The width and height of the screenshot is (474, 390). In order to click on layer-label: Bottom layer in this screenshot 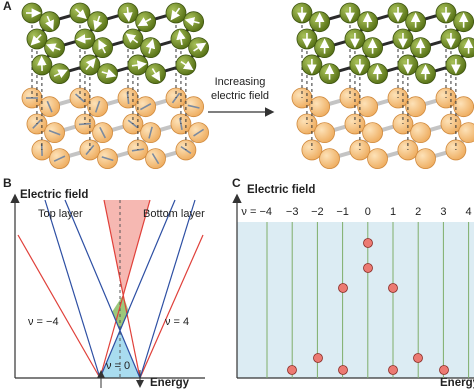, I will do `click(174, 214)`.